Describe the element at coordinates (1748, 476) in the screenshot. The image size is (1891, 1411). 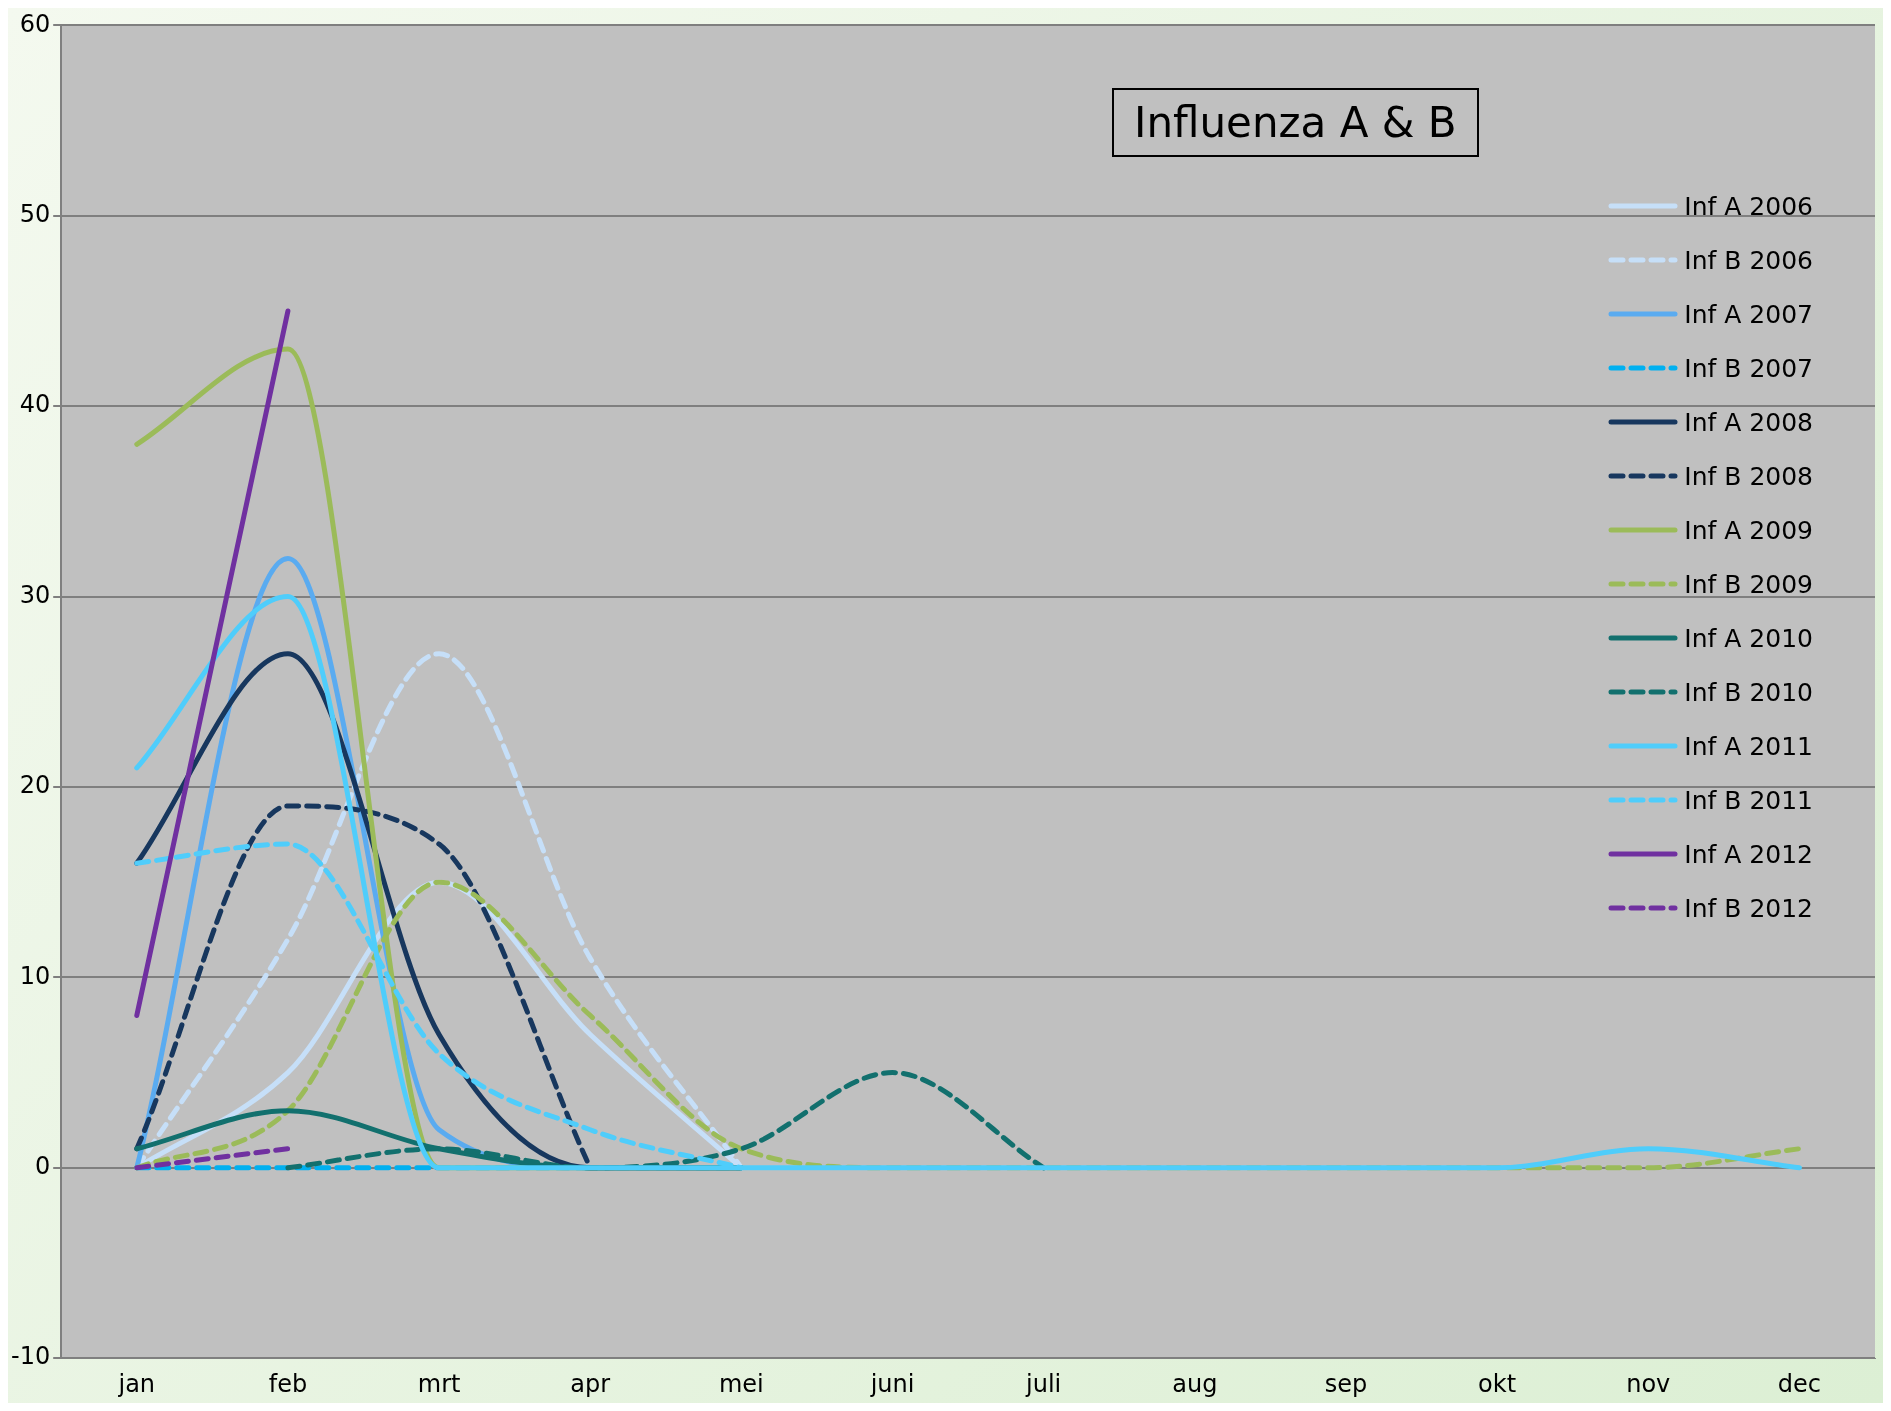
I see `legend-label: Inf B 2008` at that location.